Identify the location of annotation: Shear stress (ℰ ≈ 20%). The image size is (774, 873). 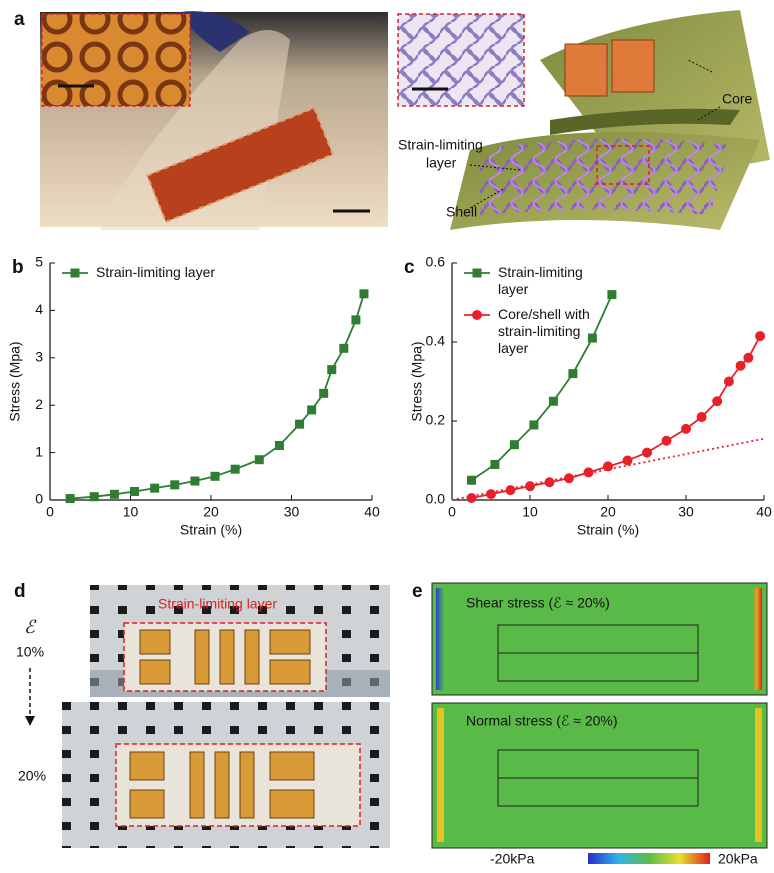
(538, 603).